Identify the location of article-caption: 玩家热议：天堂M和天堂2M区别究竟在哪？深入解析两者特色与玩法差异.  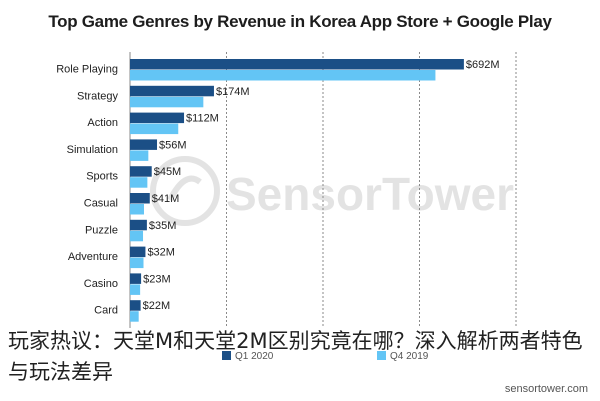
(295, 356).